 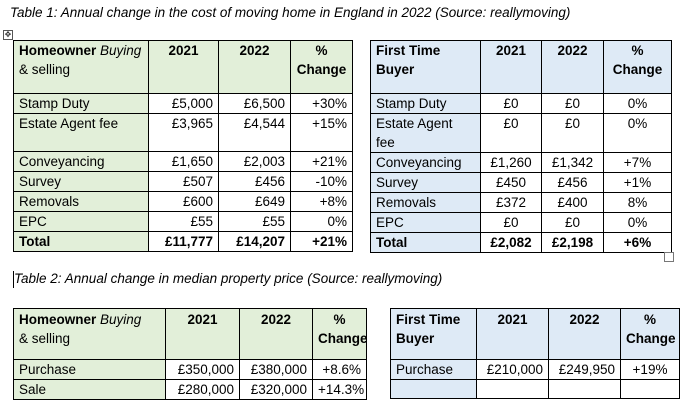 What do you see at coordinates (254, 161) in the screenshot?
I see `cell-2022: £2,003` at bounding box center [254, 161].